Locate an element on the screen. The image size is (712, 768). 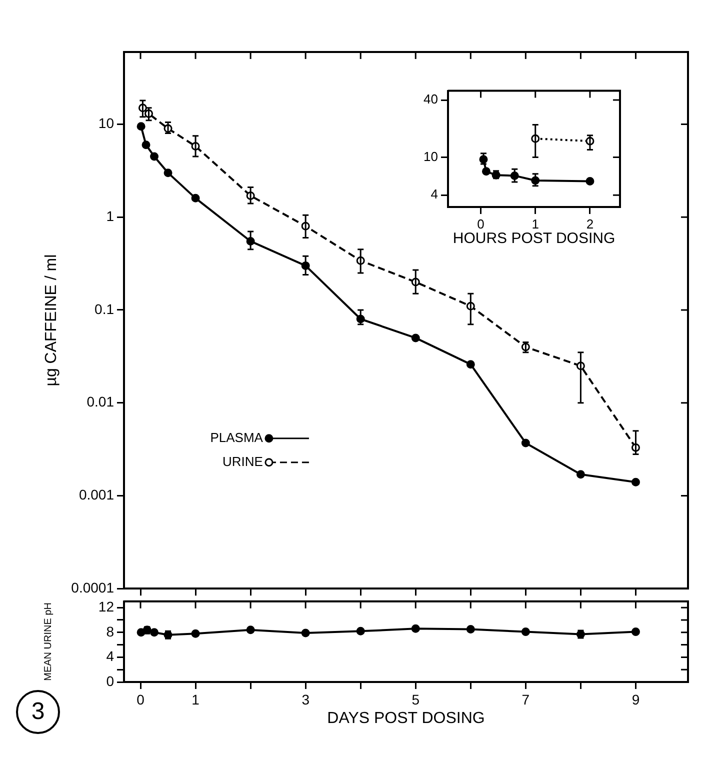
x-tick-label: 3 is located at coordinates (306, 699).